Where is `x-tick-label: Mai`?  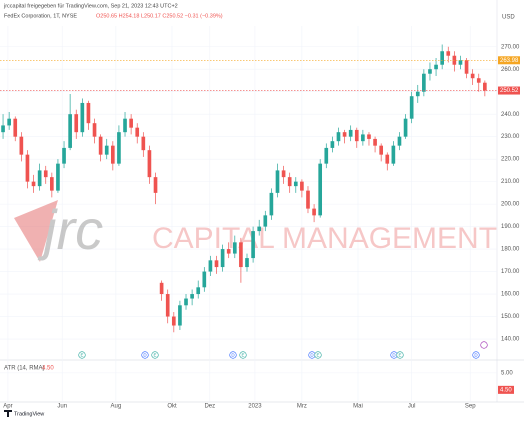
x-tick-label: Mai is located at coordinates (358, 407).